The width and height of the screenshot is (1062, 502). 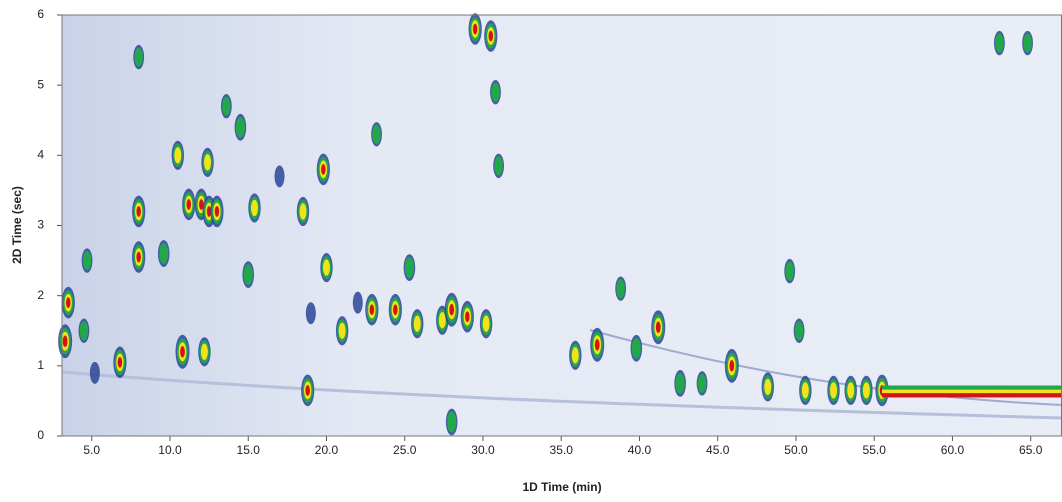 I want to click on bleed-band, so click(x=972, y=391).